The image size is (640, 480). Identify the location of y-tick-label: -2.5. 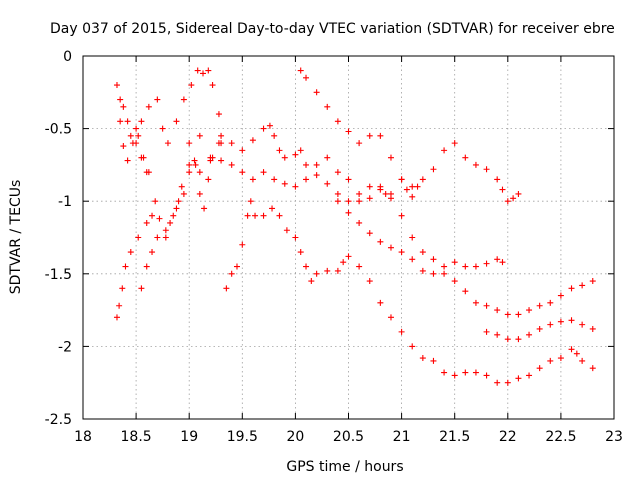
(58, 420).